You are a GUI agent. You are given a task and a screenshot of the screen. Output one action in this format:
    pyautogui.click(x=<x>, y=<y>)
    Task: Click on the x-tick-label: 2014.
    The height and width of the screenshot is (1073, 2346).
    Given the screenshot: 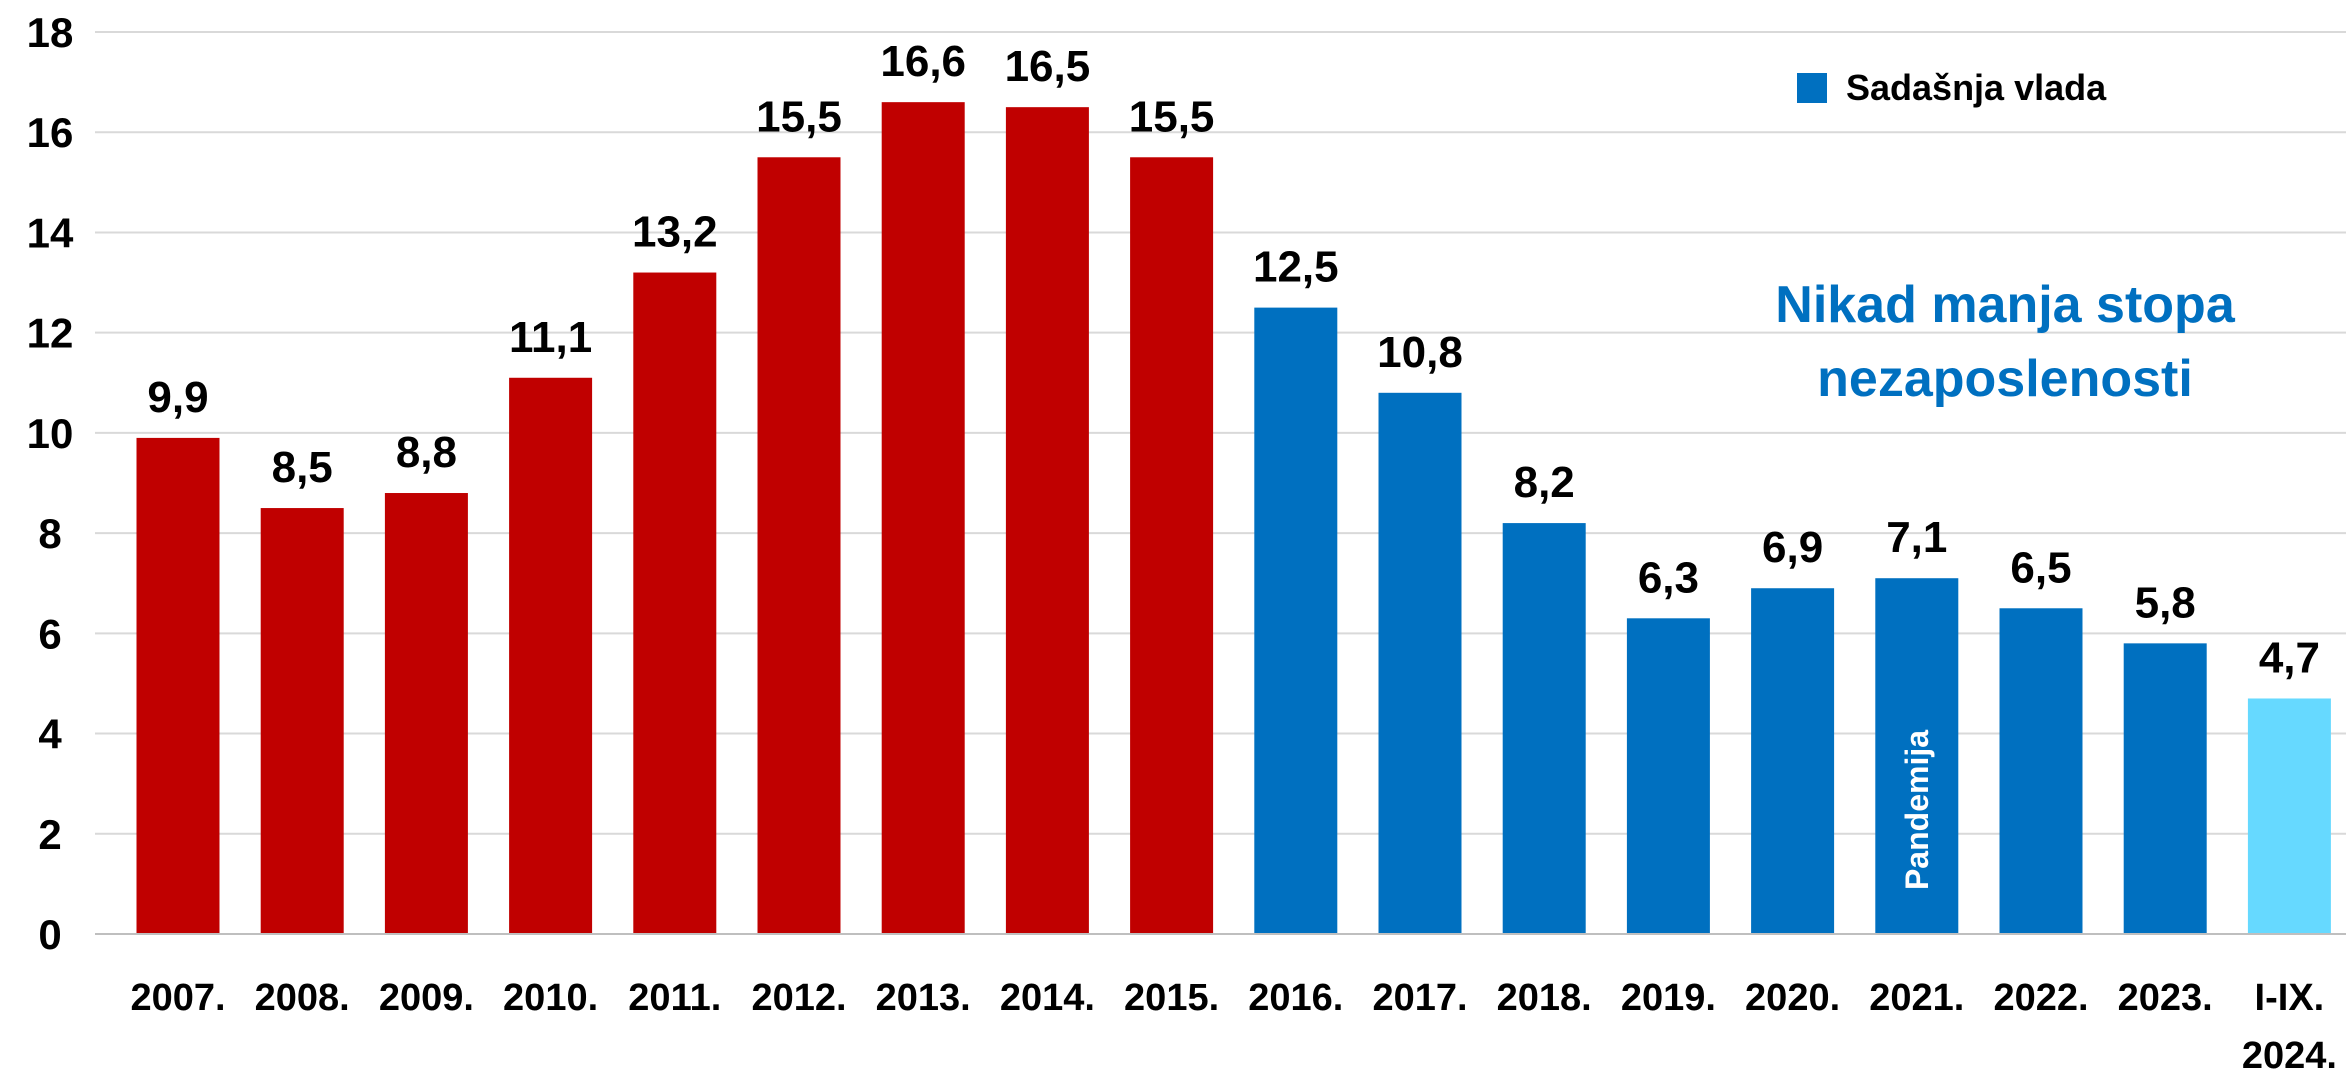 What is the action you would take?
    pyautogui.click(x=1047, y=998)
    